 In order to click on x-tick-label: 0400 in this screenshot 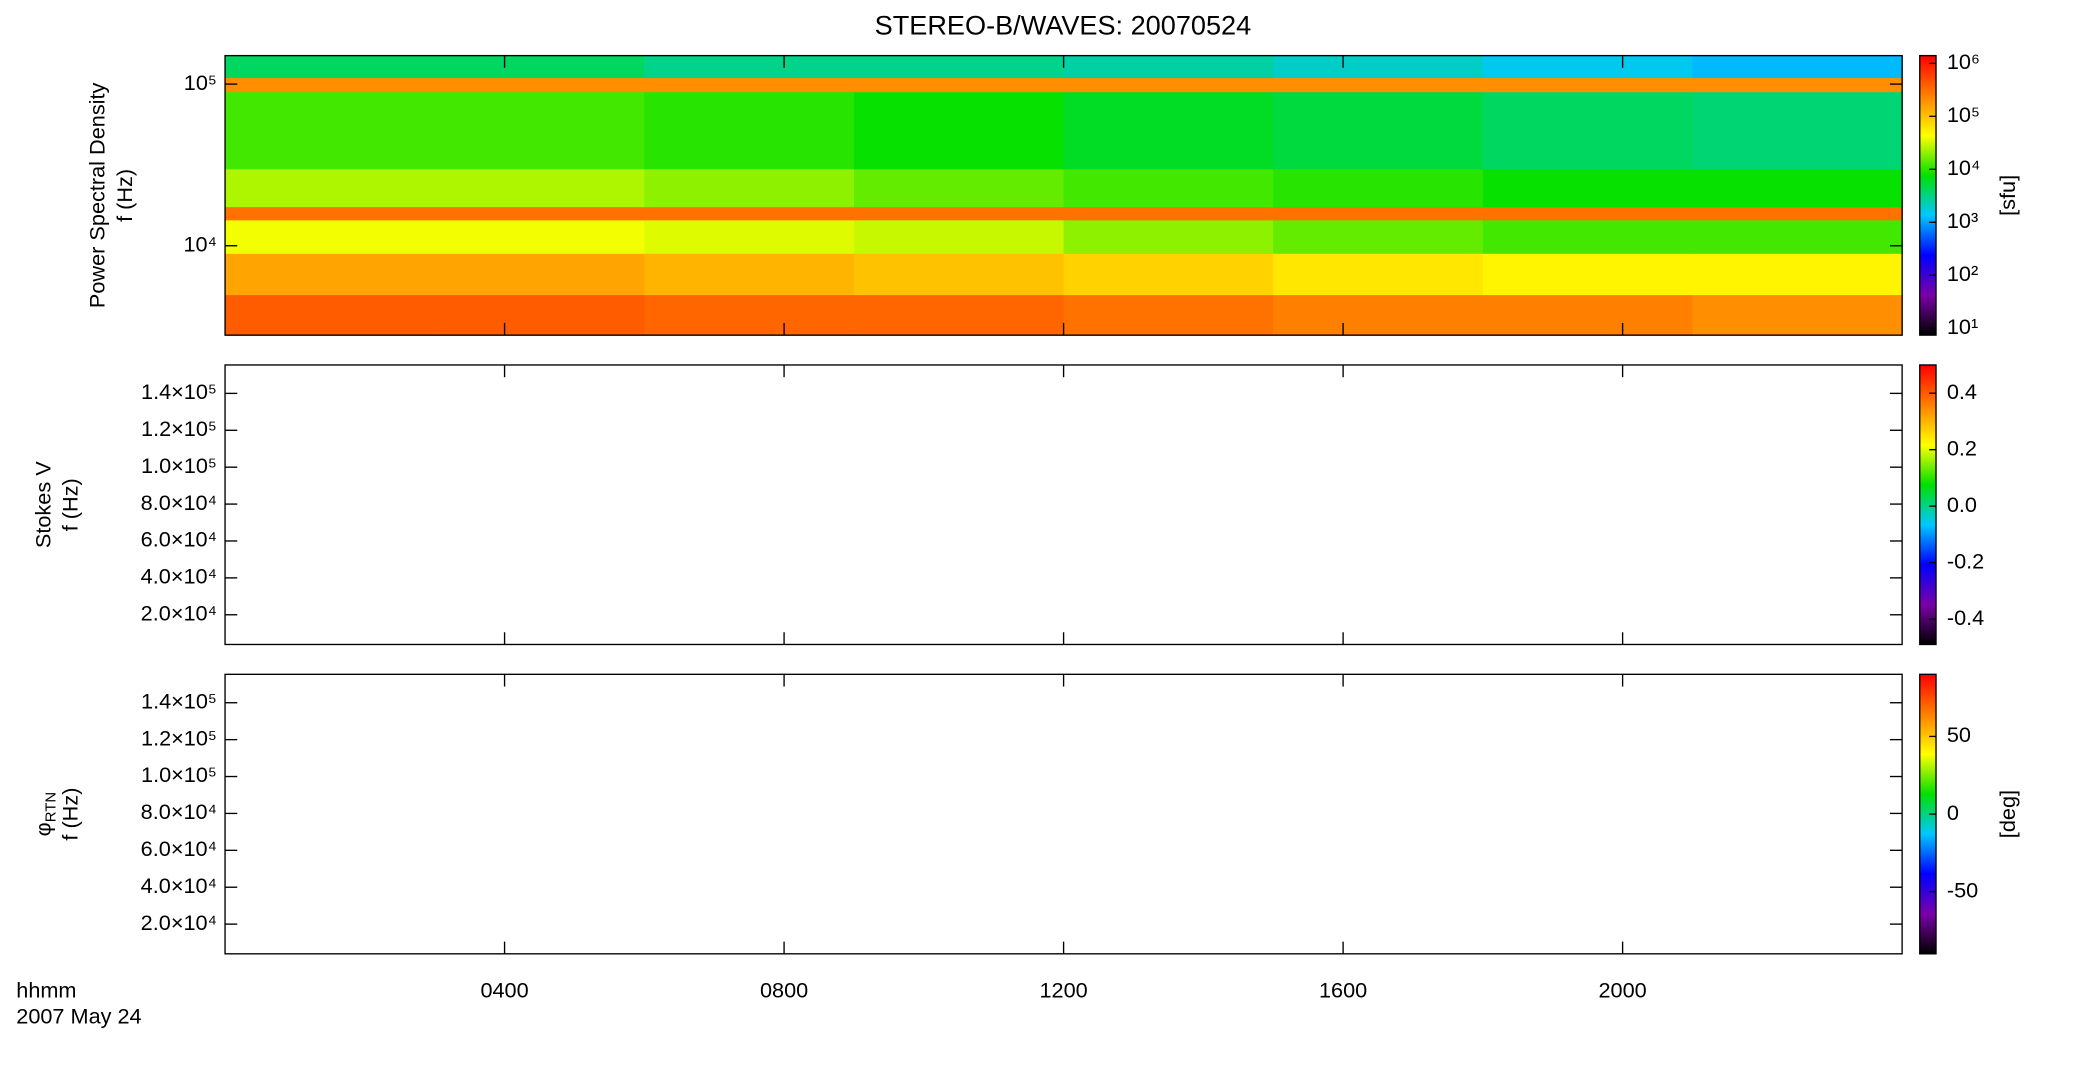, I will do `click(504, 990)`.